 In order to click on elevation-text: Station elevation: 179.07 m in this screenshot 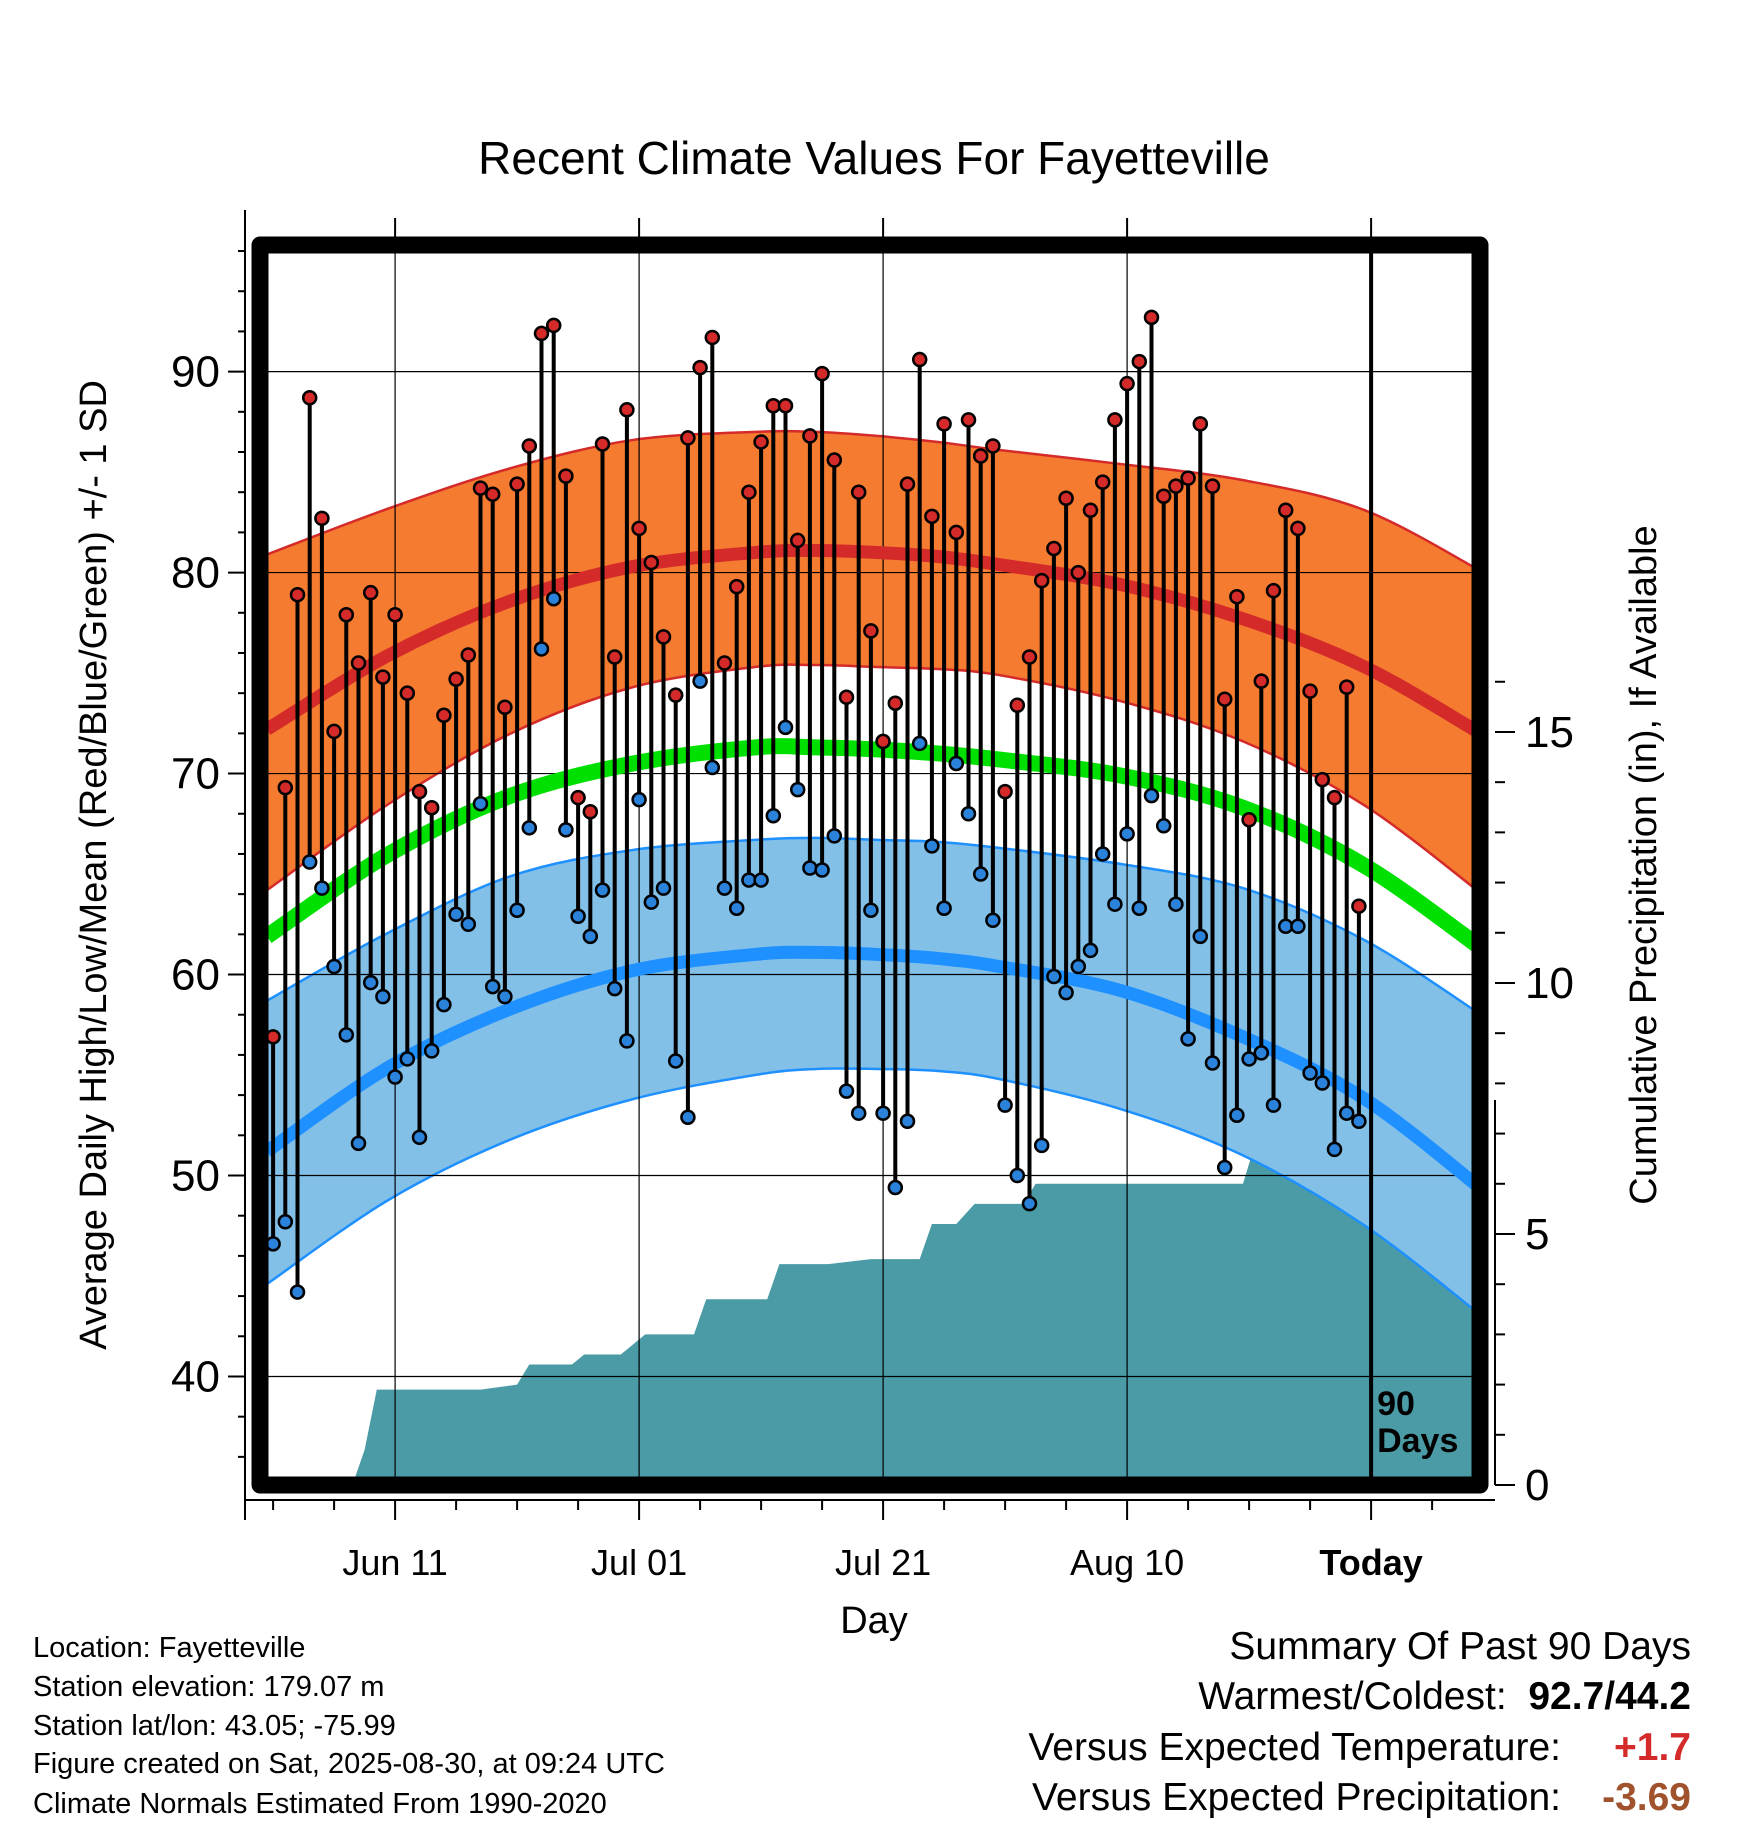, I will do `click(209, 1687)`.